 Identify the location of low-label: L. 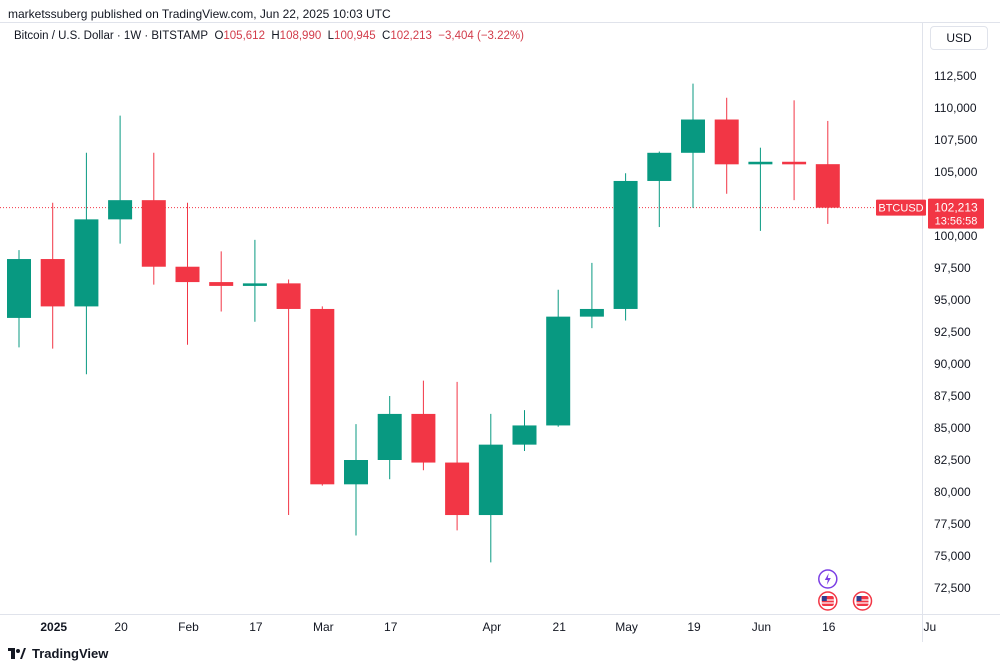
(331, 36).